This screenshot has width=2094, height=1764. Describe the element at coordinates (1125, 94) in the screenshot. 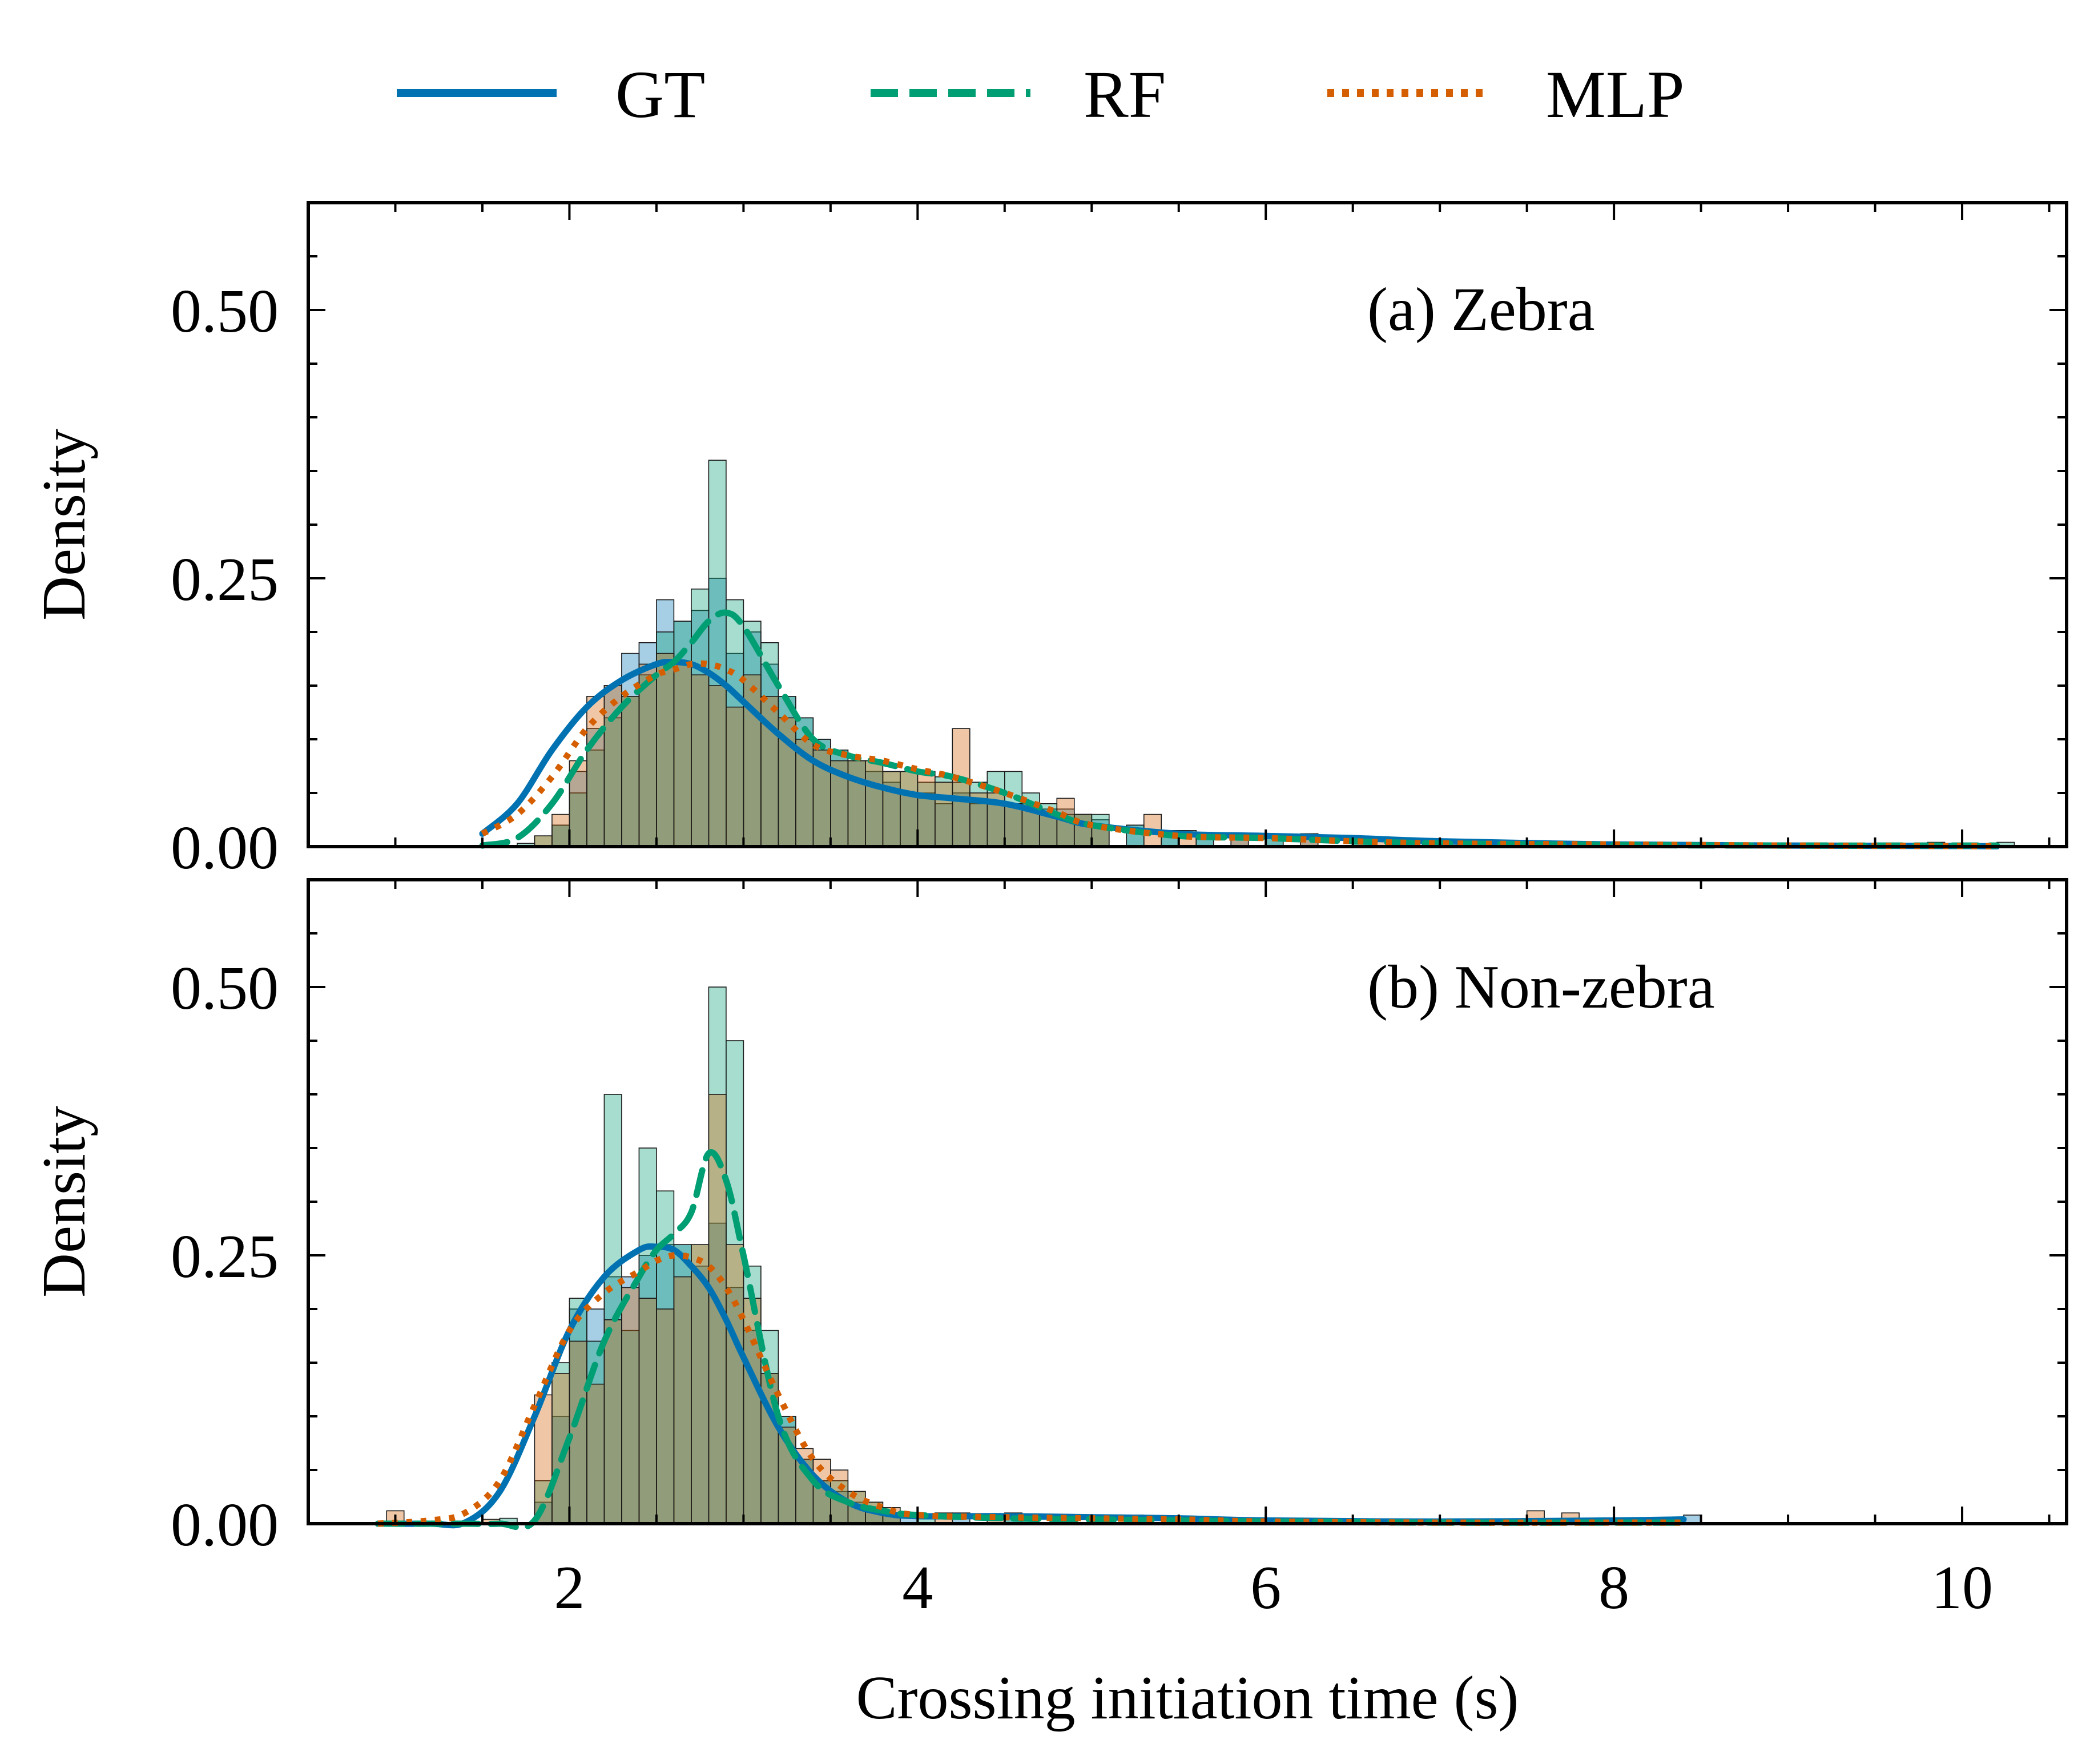

I see `legend-rf-label: RF` at that location.